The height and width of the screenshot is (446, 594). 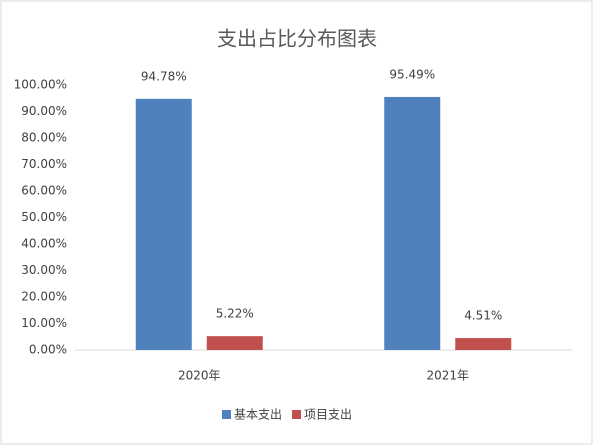 What do you see at coordinates (44, 270) in the screenshot?
I see `y-tick-label: 30.00%` at bounding box center [44, 270].